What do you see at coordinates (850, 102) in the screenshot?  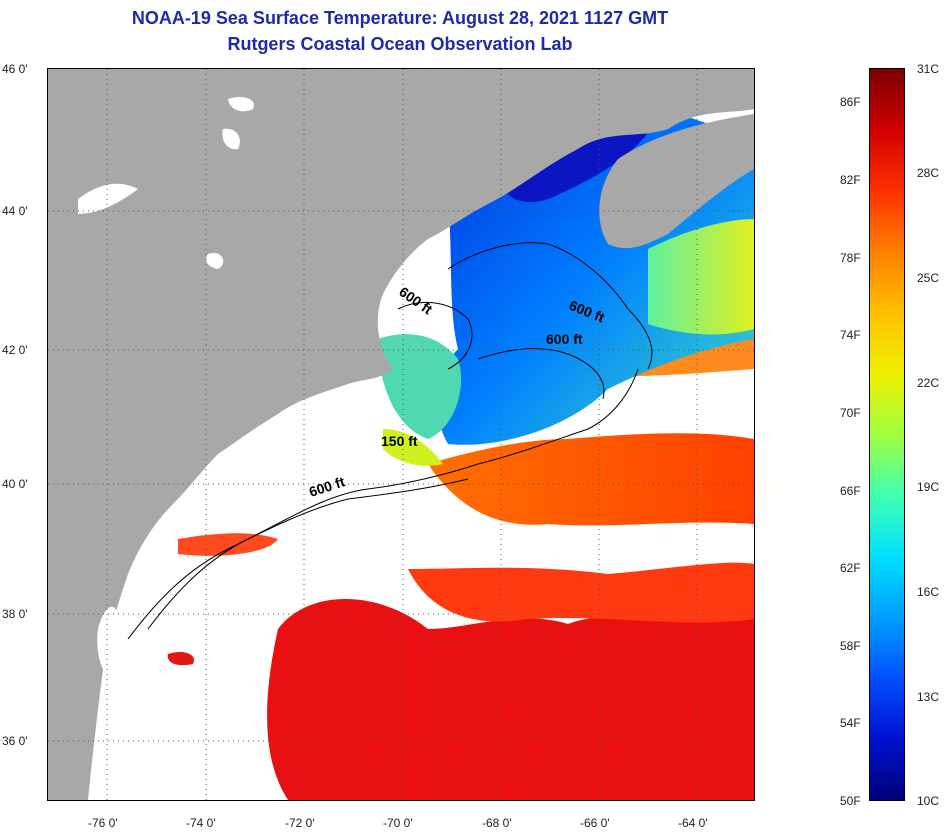 I see `colorbar-f-86: 86F` at bounding box center [850, 102].